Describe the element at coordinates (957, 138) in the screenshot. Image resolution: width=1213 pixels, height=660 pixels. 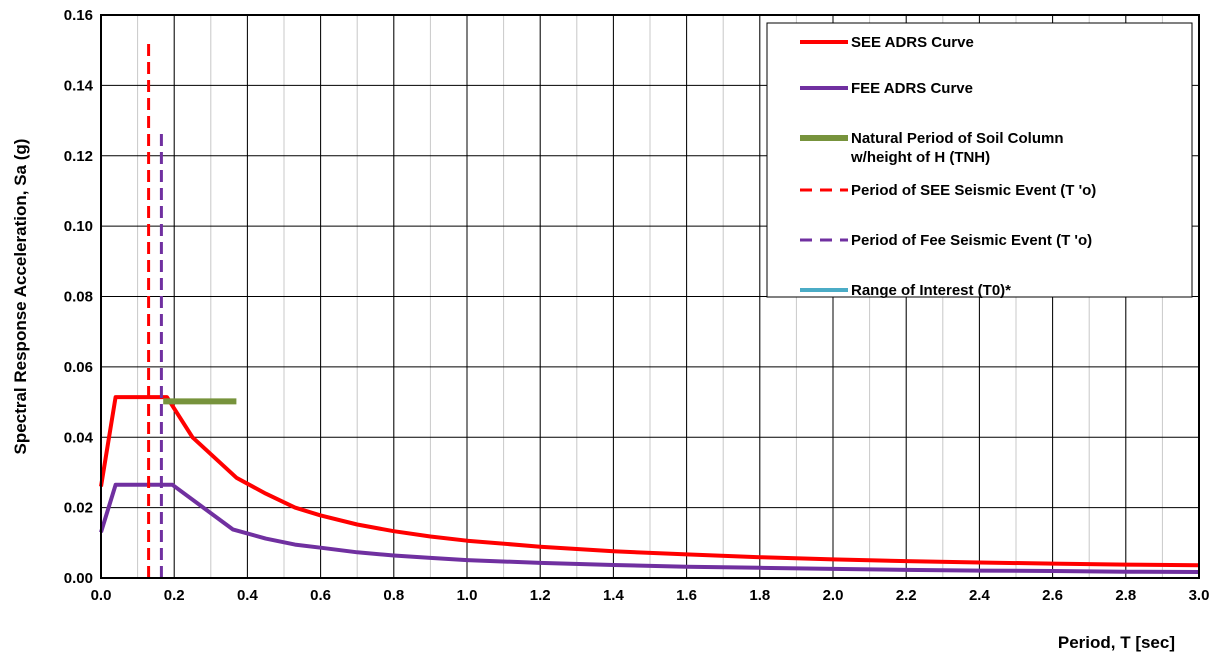
I see `legend-label-2: Natural Period of Soil Column` at that location.